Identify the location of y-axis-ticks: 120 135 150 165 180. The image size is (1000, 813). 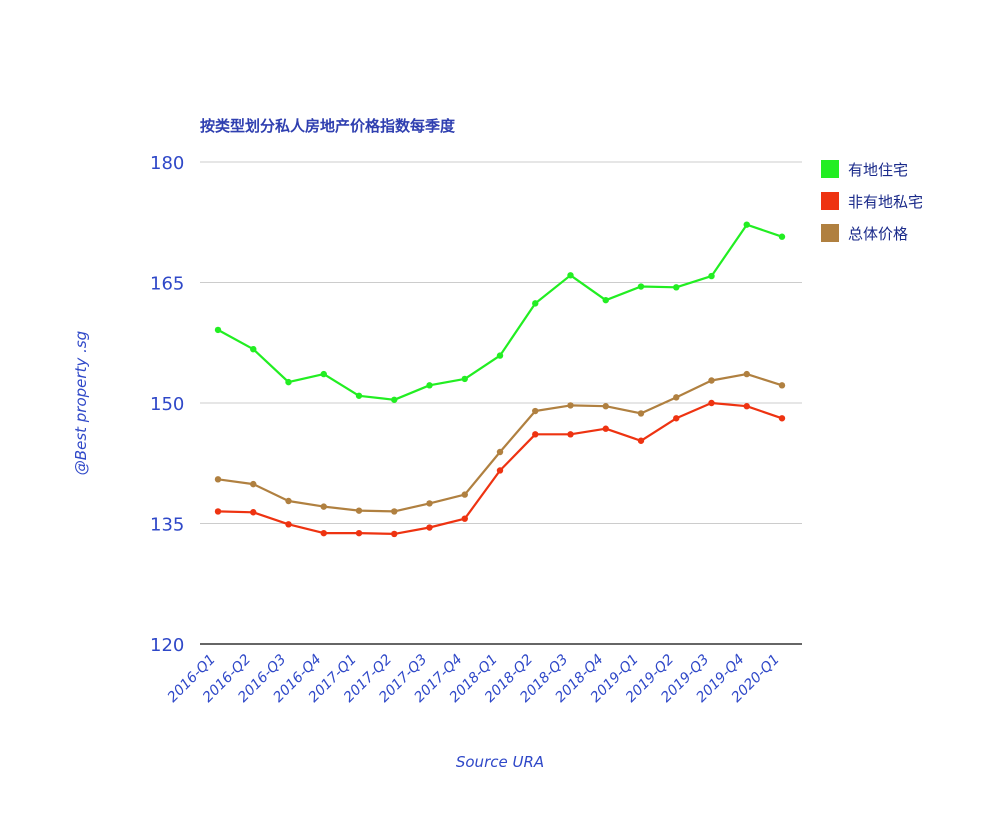
(167, 404).